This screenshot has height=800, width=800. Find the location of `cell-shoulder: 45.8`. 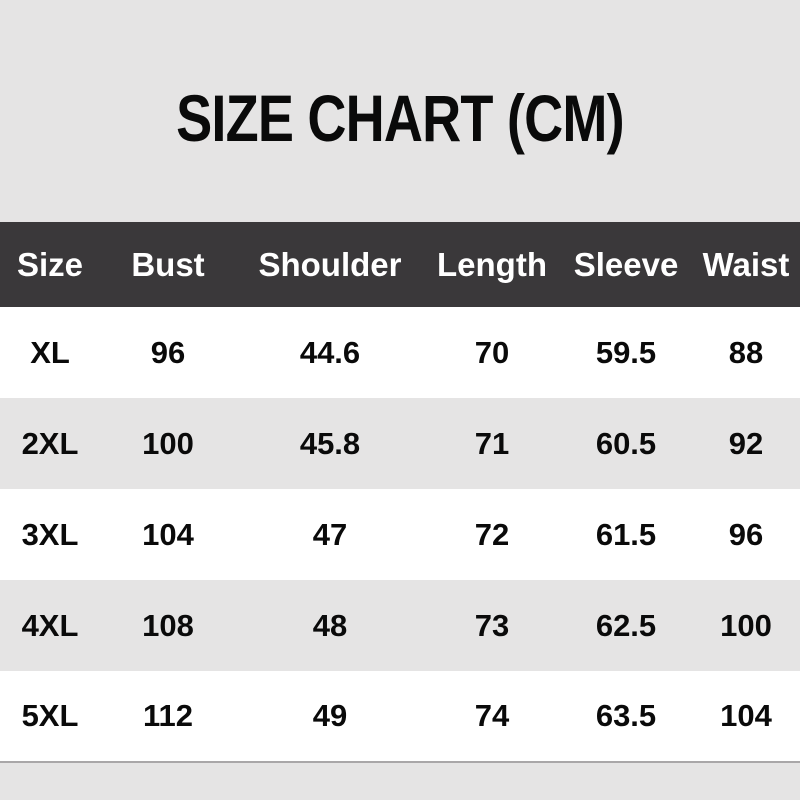

cell-shoulder: 45.8 is located at coordinates (330, 443).